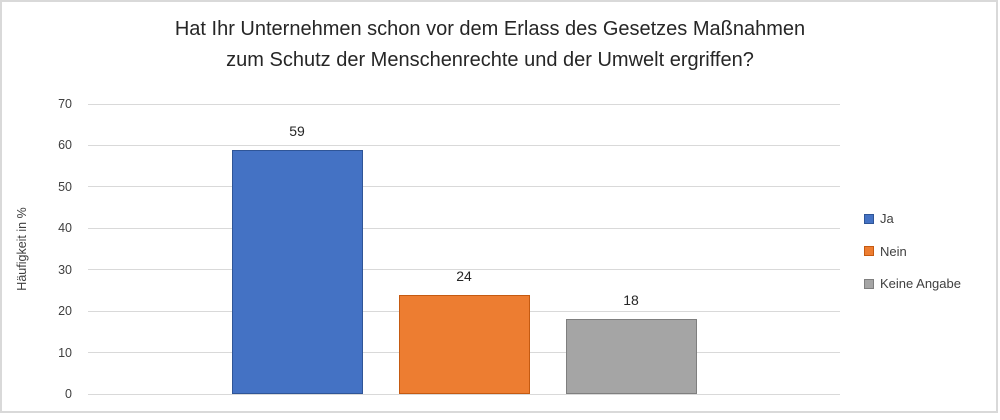 The image size is (1000, 420). What do you see at coordinates (879, 218) in the screenshot?
I see `legend-item-ja: Ja` at bounding box center [879, 218].